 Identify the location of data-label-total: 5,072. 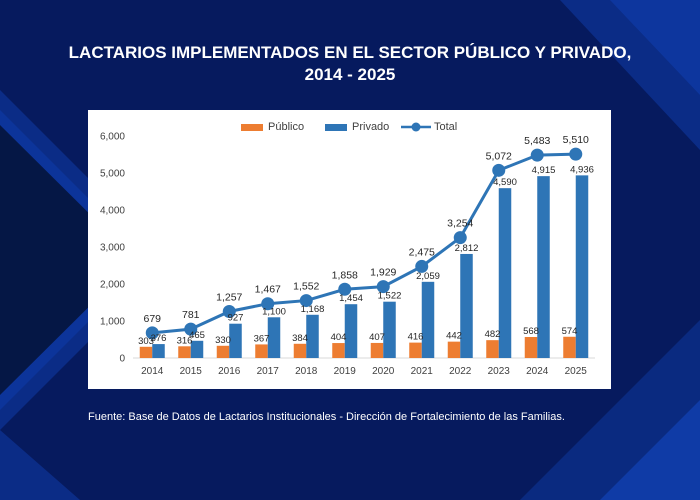
(499, 156).